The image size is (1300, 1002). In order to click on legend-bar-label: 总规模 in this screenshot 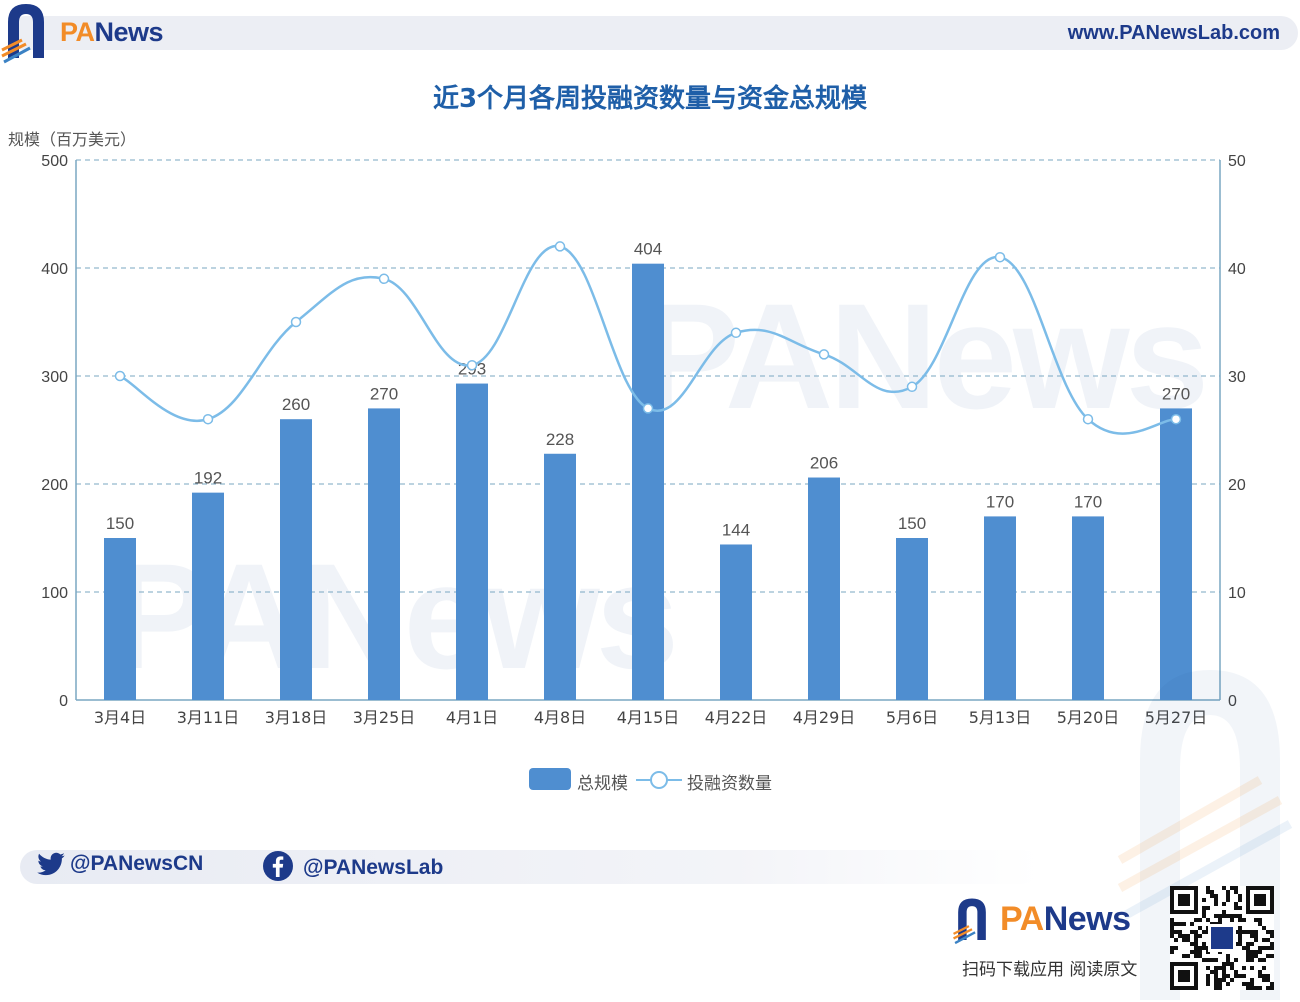, I will do `click(602, 784)`.